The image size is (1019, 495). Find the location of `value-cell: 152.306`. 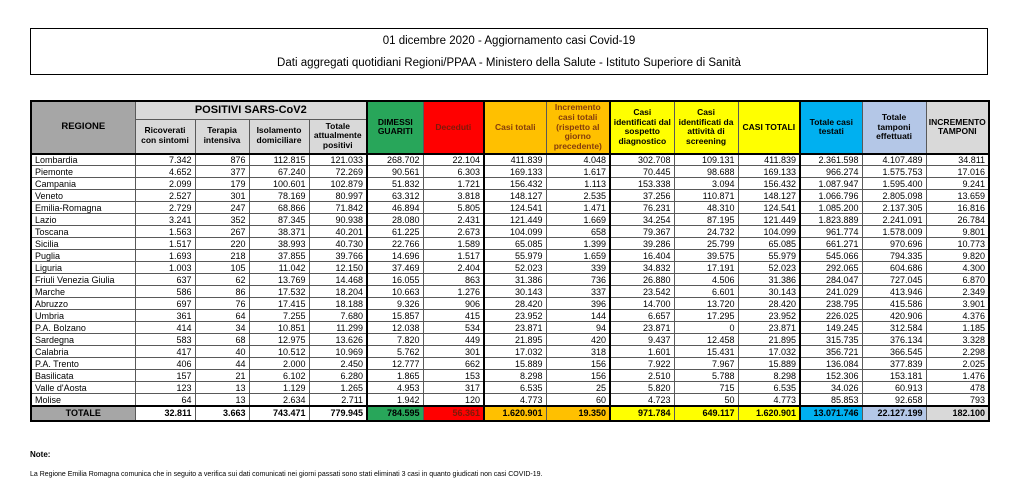

value-cell: 152.306 is located at coordinates (831, 376).